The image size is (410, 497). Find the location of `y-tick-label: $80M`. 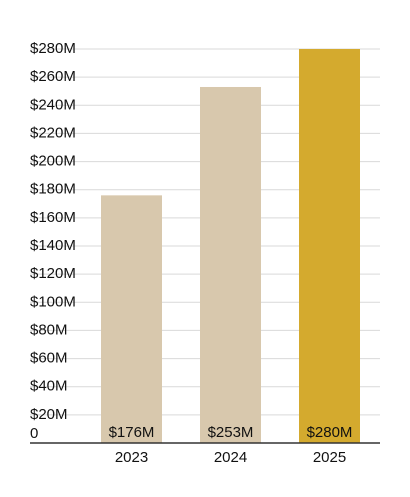

y-tick-label: $80M is located at coordinates (49, 329).